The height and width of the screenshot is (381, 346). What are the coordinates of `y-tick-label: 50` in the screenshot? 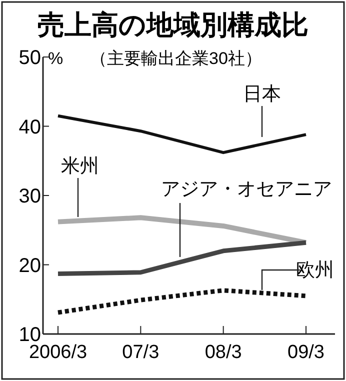 It's located at (29, 58).